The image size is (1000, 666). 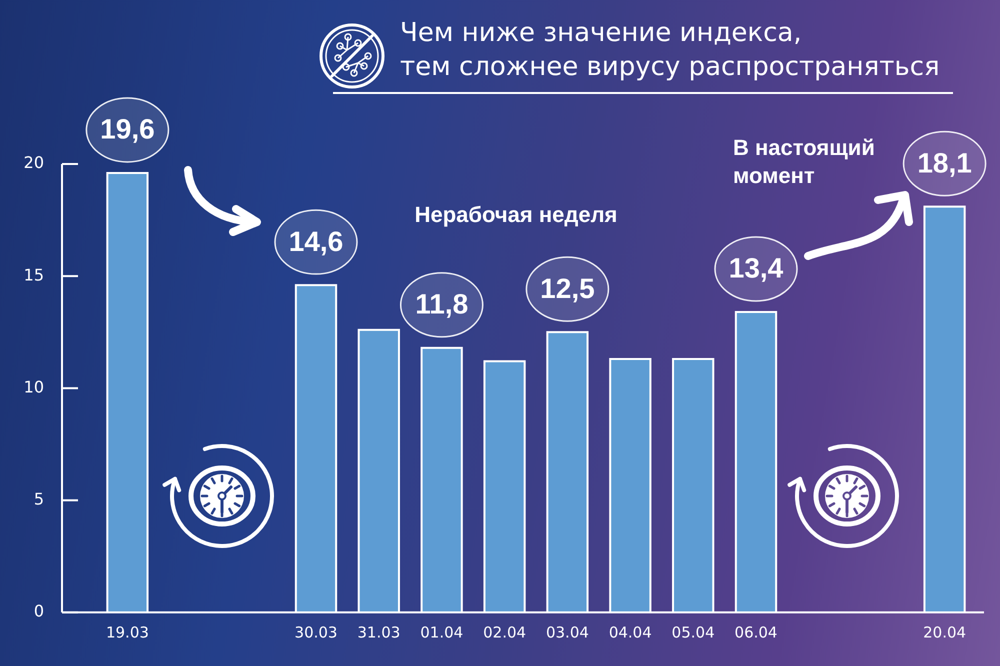 What do you see at coordinates (378, 632) in the screenshot?
I see `x-tick-label: 31.03` at bounding box center [378, 632].